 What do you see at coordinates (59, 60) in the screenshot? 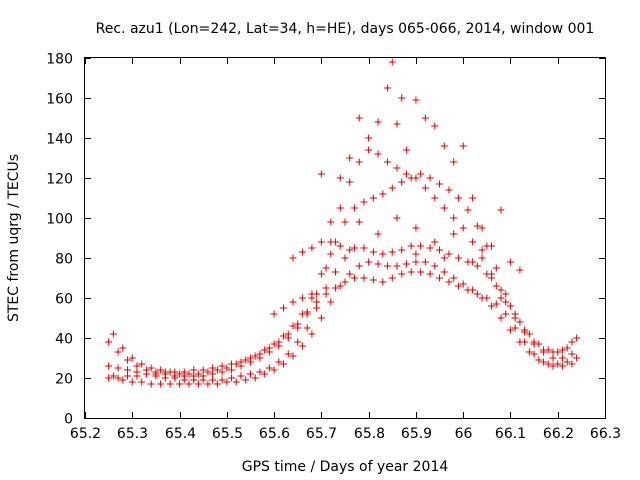
I see `y-tick-label: 180` at bounding box center [59, 60].